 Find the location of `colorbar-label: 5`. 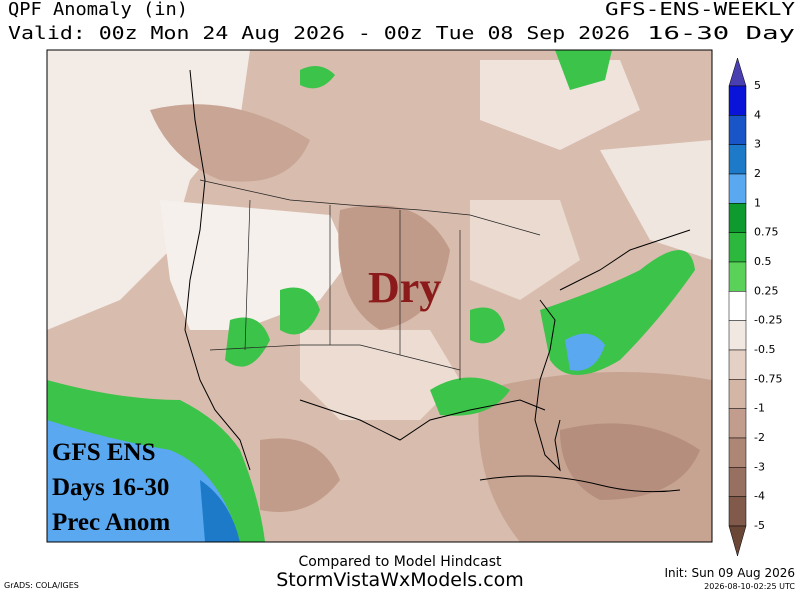

colorbar-label: 5 is located at coordinates (757, 85).